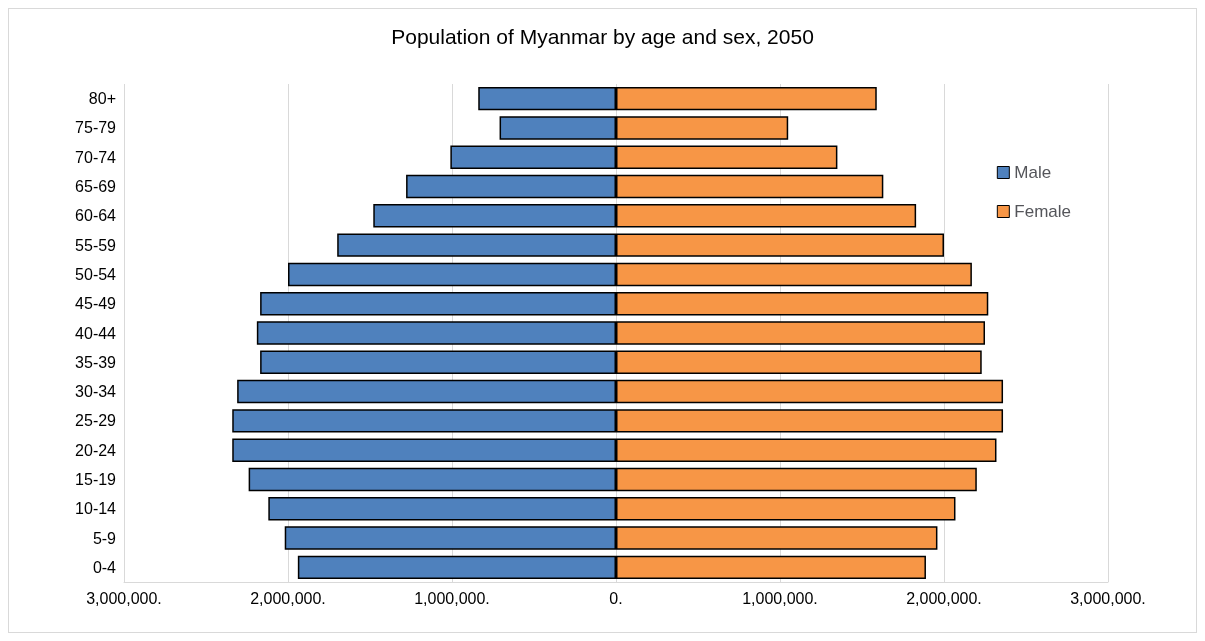 The height and width of the screenshot is (641, 1205). What do you see at coordinates (96, 450) in the screenshot?
I see `y-tick-label: 20-24` at bounding box center [96, 450].